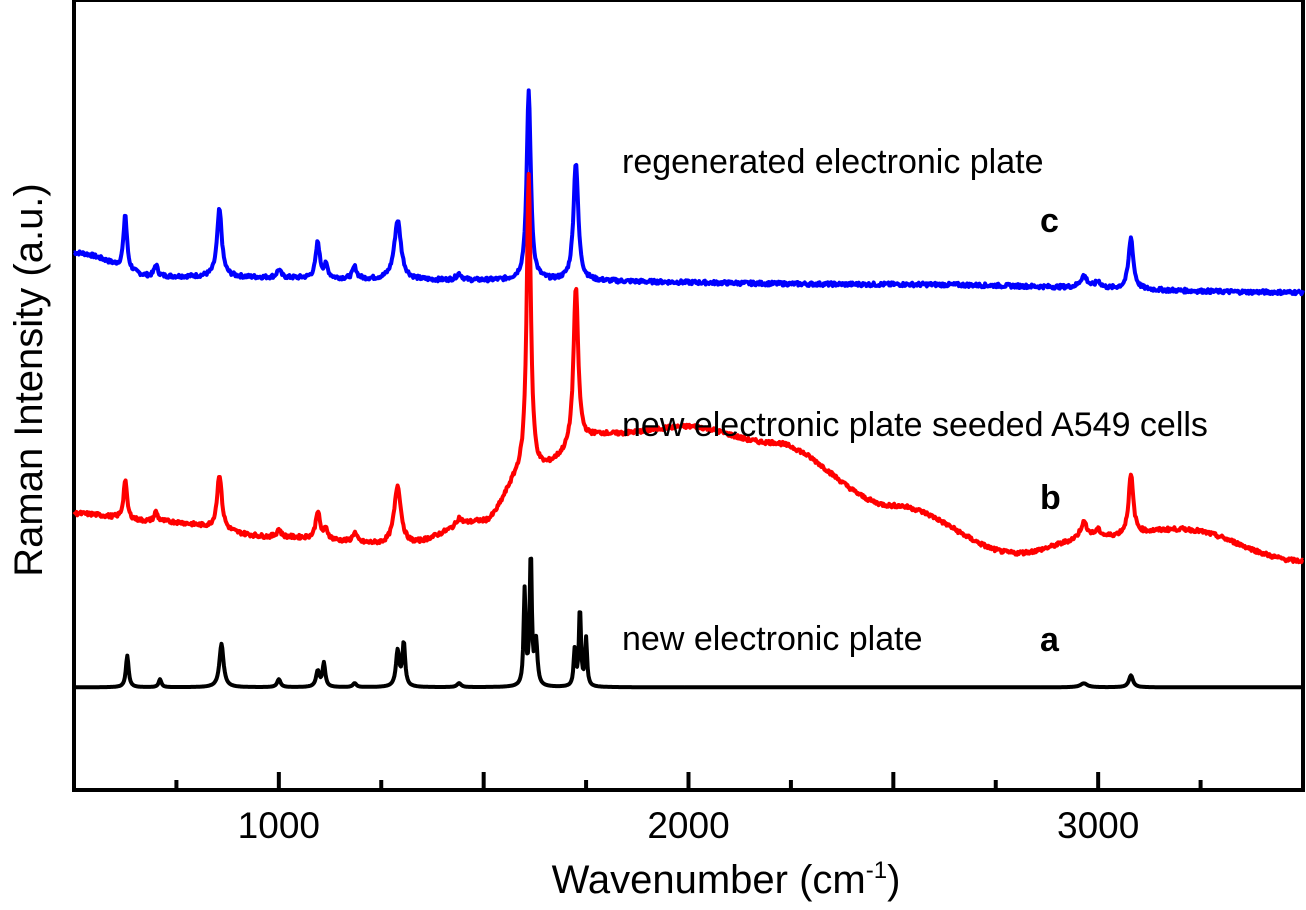 This screenshot has width=1306, height=910. Describe the element at coordinates (772, 639) in the screenshot. I see `annotation-new: new electronic plate` at that location.